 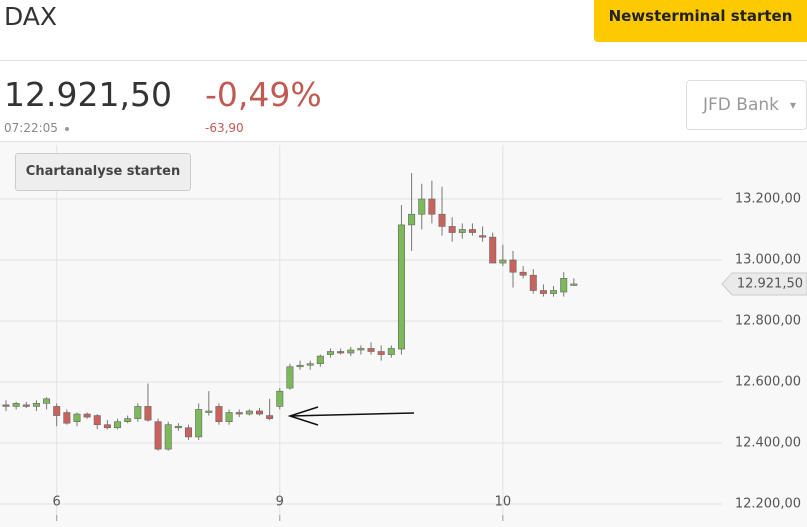 I want to click on last-price-label: 12.921,50, so click(x=770, y=283).